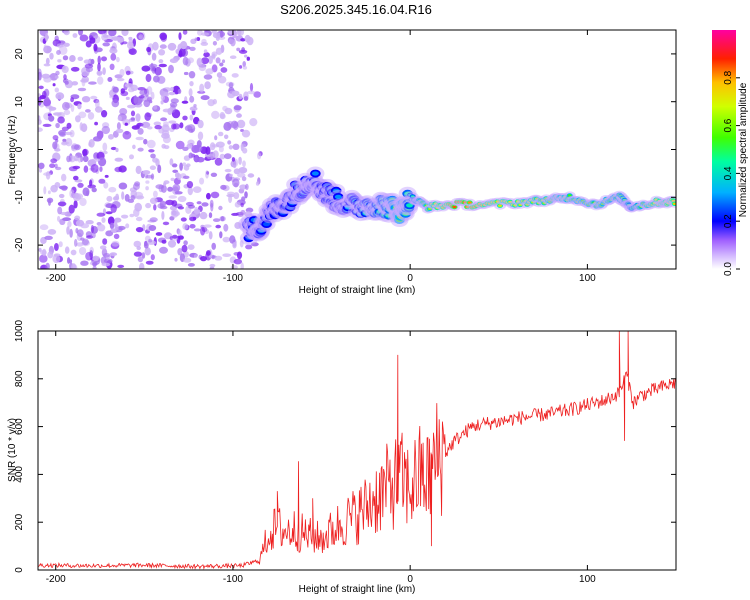 The height and width of the screenshot is (600, 750). I want to click on snr-x-label: Height of straight line (km), so click(357, 589).